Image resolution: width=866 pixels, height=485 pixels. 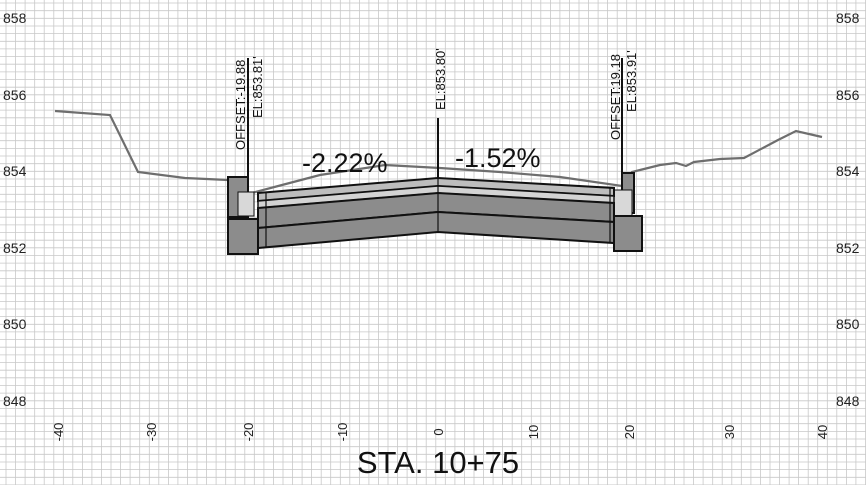 I want to click on station-title: STA. 10+75, so click(x=438, y=462).